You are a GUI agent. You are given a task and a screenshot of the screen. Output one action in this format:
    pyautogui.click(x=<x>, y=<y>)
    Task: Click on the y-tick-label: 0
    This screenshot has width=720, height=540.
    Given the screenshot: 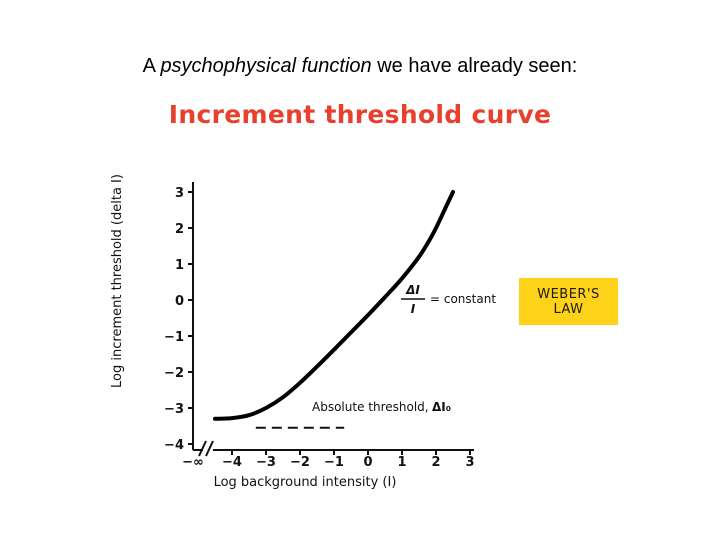 What is the action you would take?
    pyautogui.click(x=179, y=301)
    